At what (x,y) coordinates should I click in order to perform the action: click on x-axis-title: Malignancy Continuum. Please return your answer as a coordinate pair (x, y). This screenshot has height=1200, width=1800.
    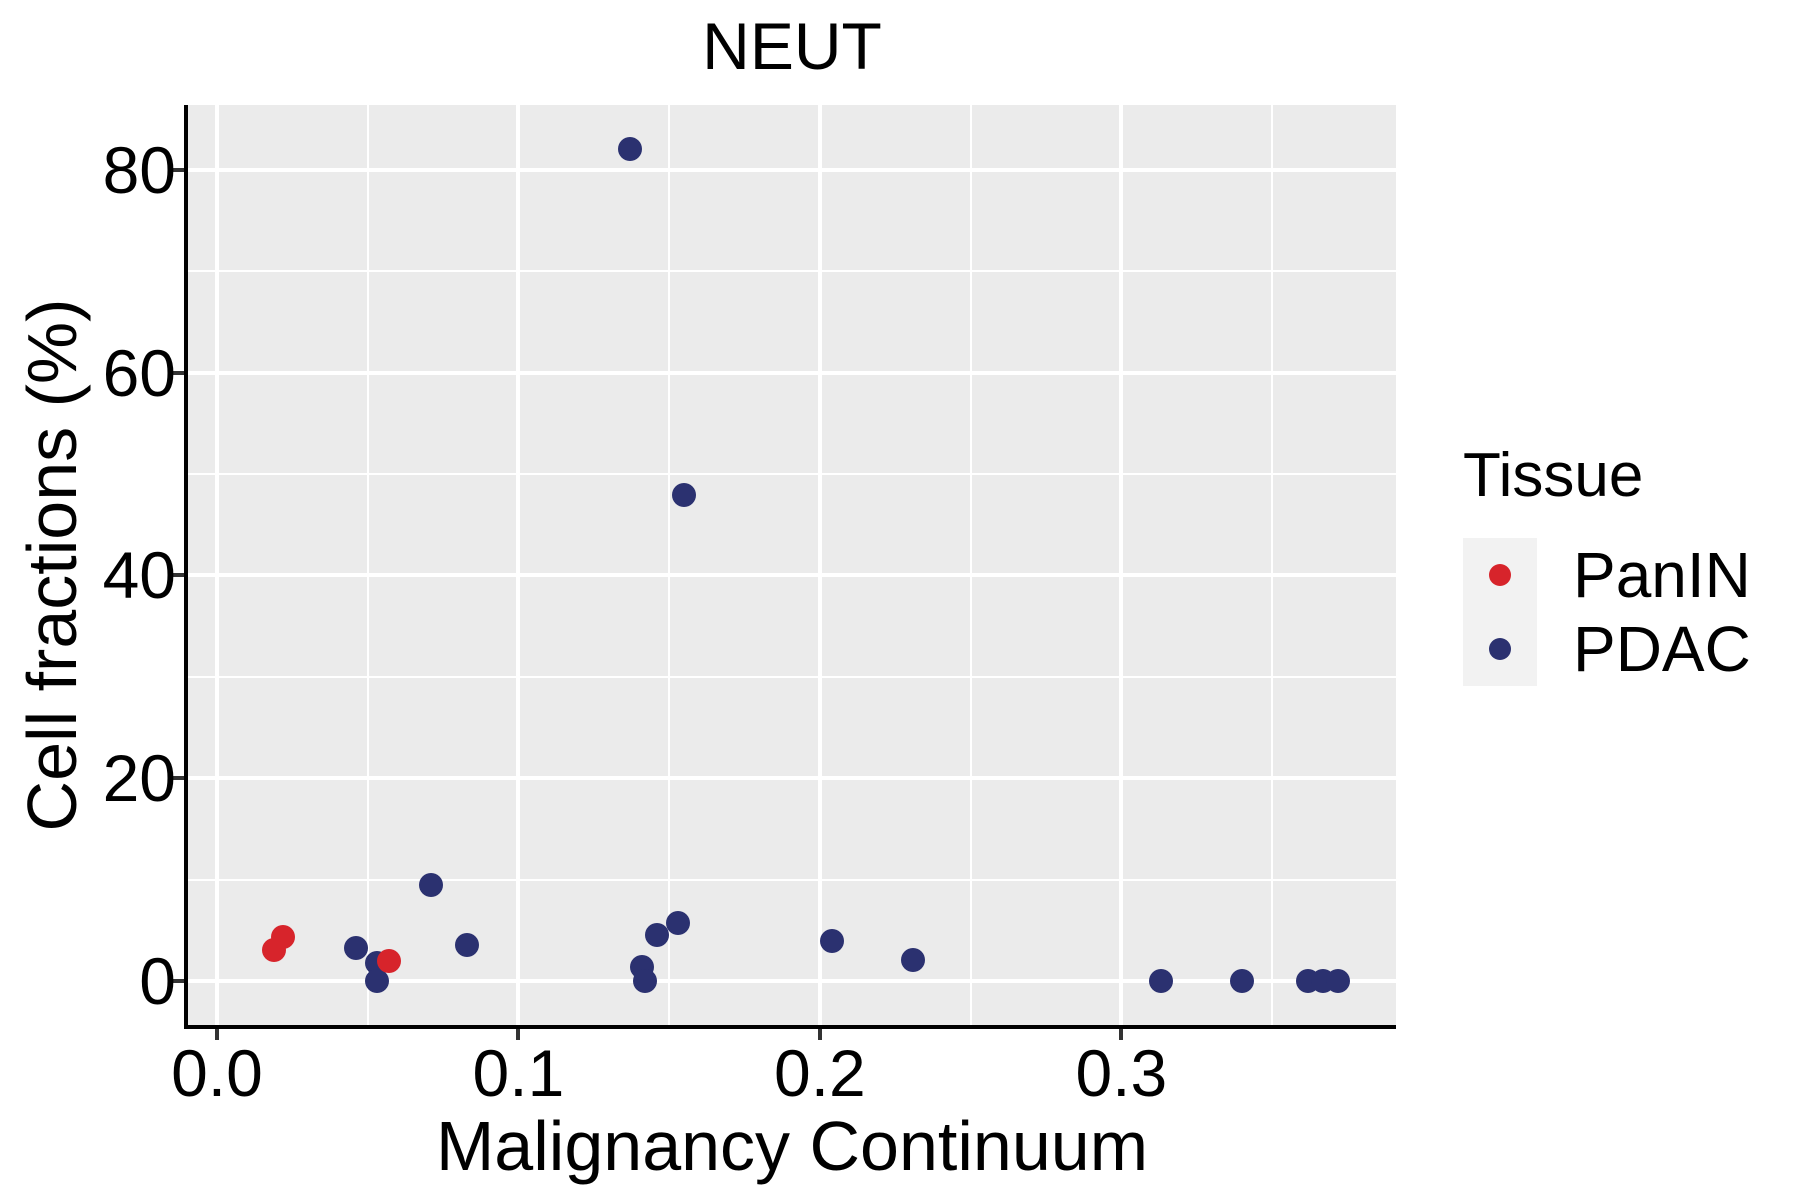
    Looking at the image, I should click on (792, 1146).